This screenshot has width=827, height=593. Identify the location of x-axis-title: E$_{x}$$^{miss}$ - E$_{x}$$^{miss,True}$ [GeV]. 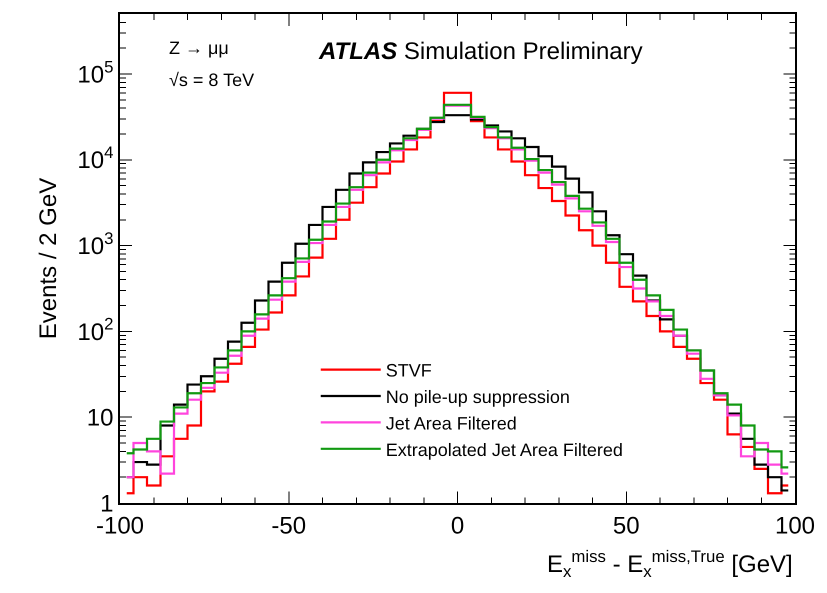
(670, 564).